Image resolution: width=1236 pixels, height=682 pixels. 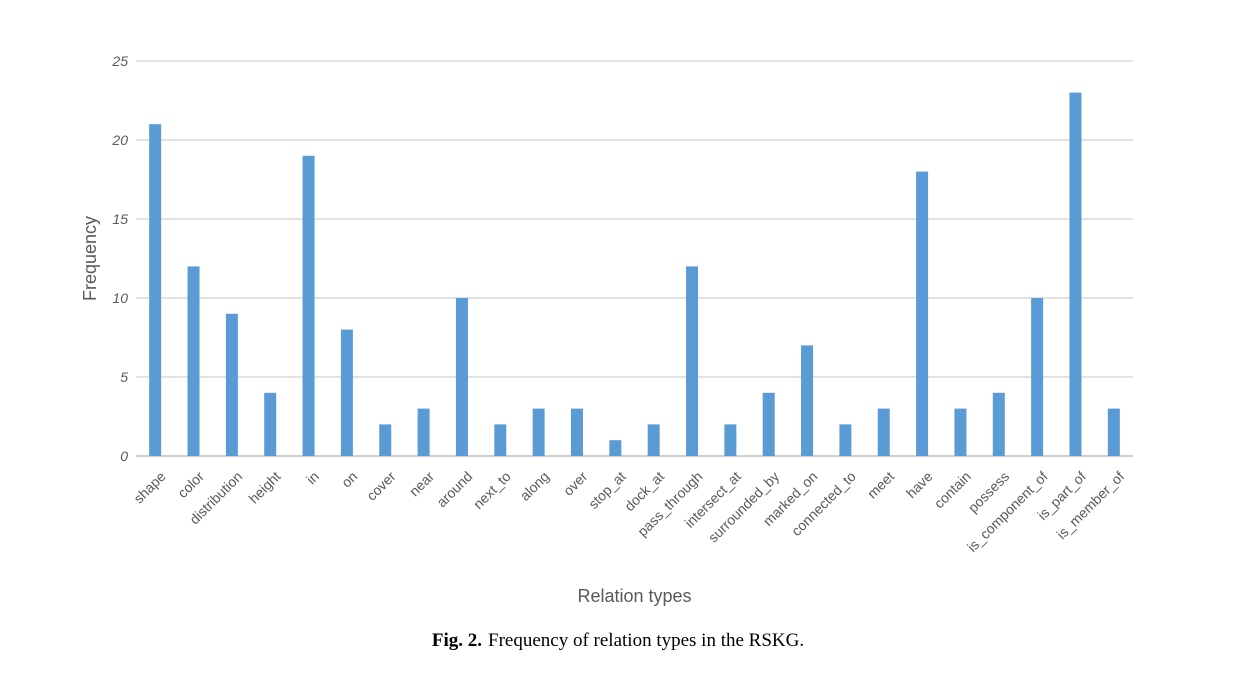 I want to click on x-tick-label: over, so click(x=575, y=483).